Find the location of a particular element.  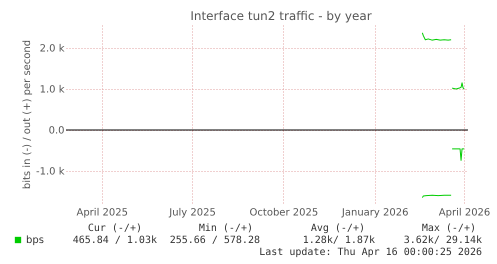

x-tick-label: January 2026 is located at coordinates (374, 213).